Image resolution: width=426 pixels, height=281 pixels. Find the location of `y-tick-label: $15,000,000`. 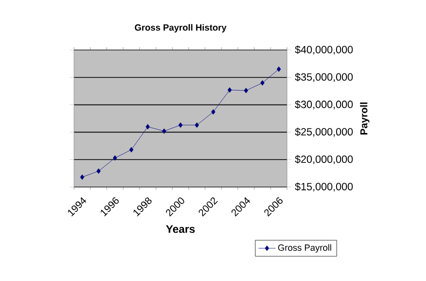

y-tick-label: $15,000,000 is located at coordinates (323, 187).